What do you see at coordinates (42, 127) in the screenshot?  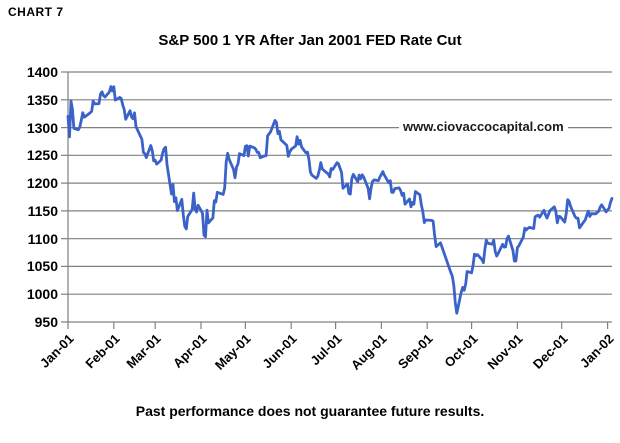 I see `y-axis-label: 1300` at bounding box center [42, 127].